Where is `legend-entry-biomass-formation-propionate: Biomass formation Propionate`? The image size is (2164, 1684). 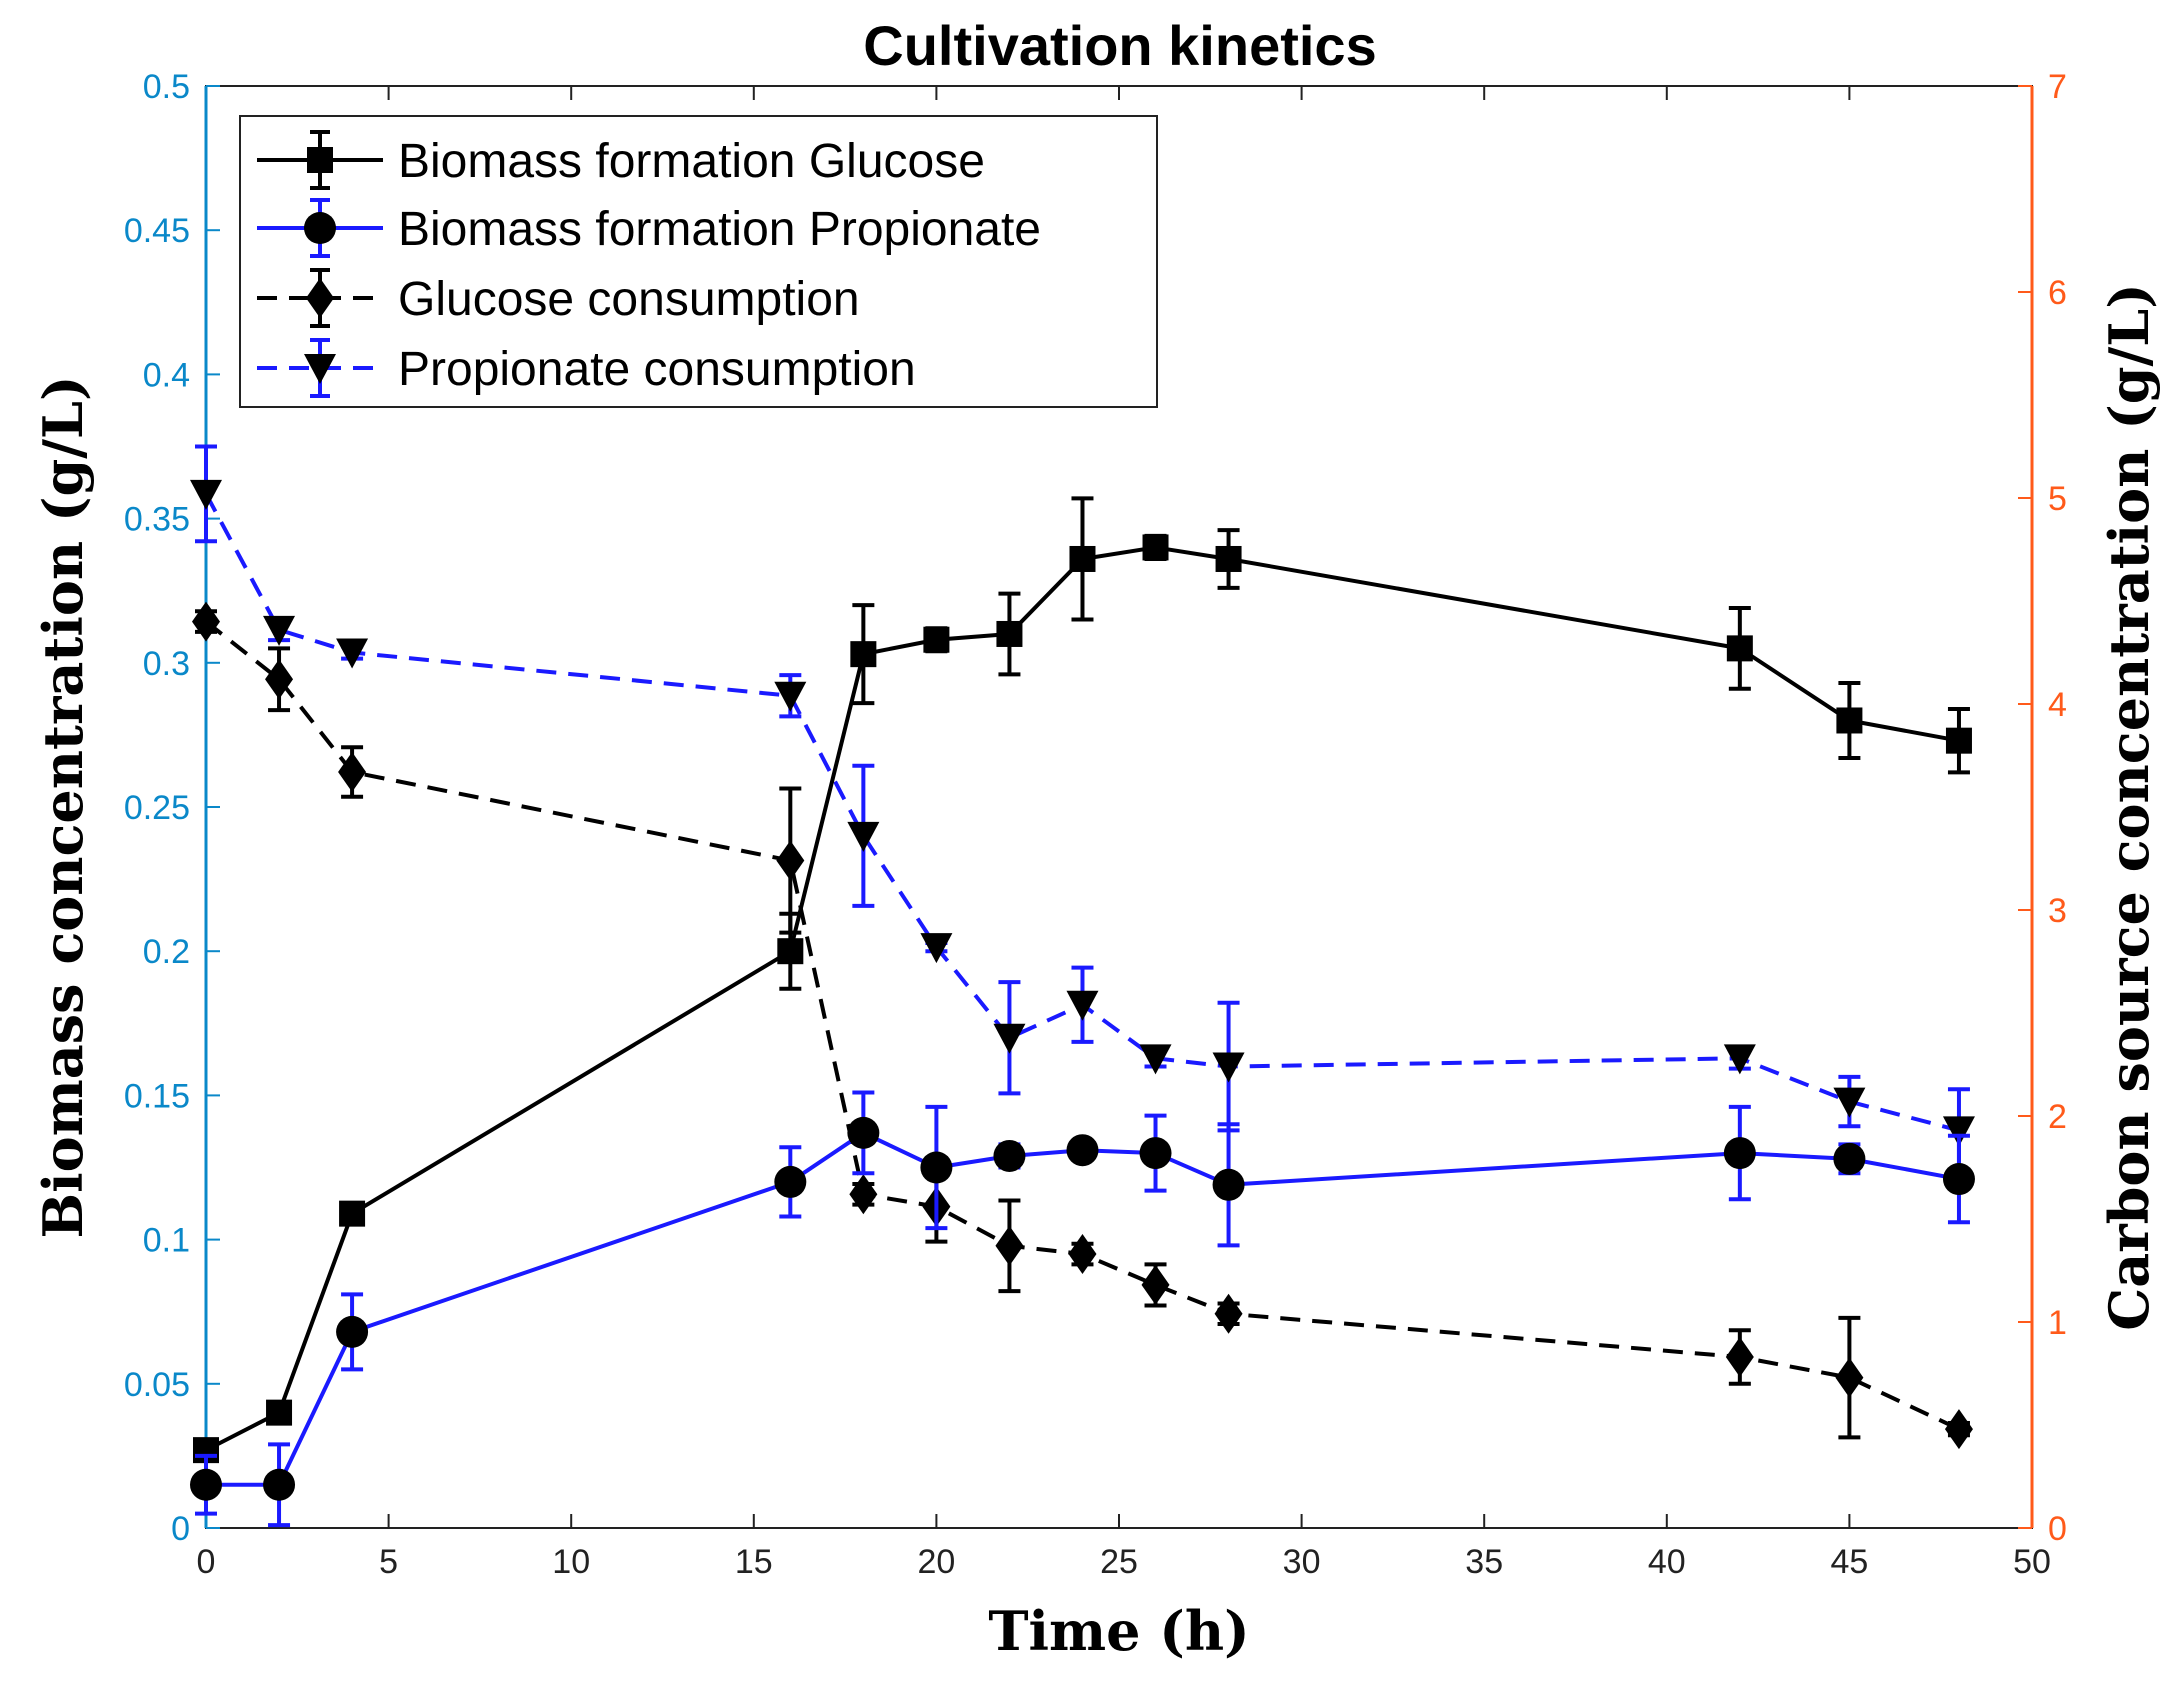
legend-entry-biomass-formation-propionate: Biomass formation Propionate is located at coordinates (649, 228).